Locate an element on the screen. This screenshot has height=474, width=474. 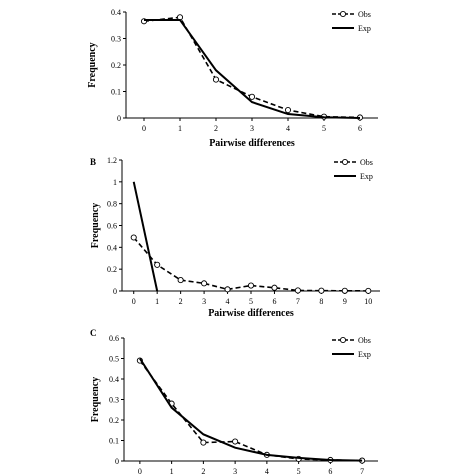
chart3-x-tick-label: 4 is located at coordinates (267, 470).